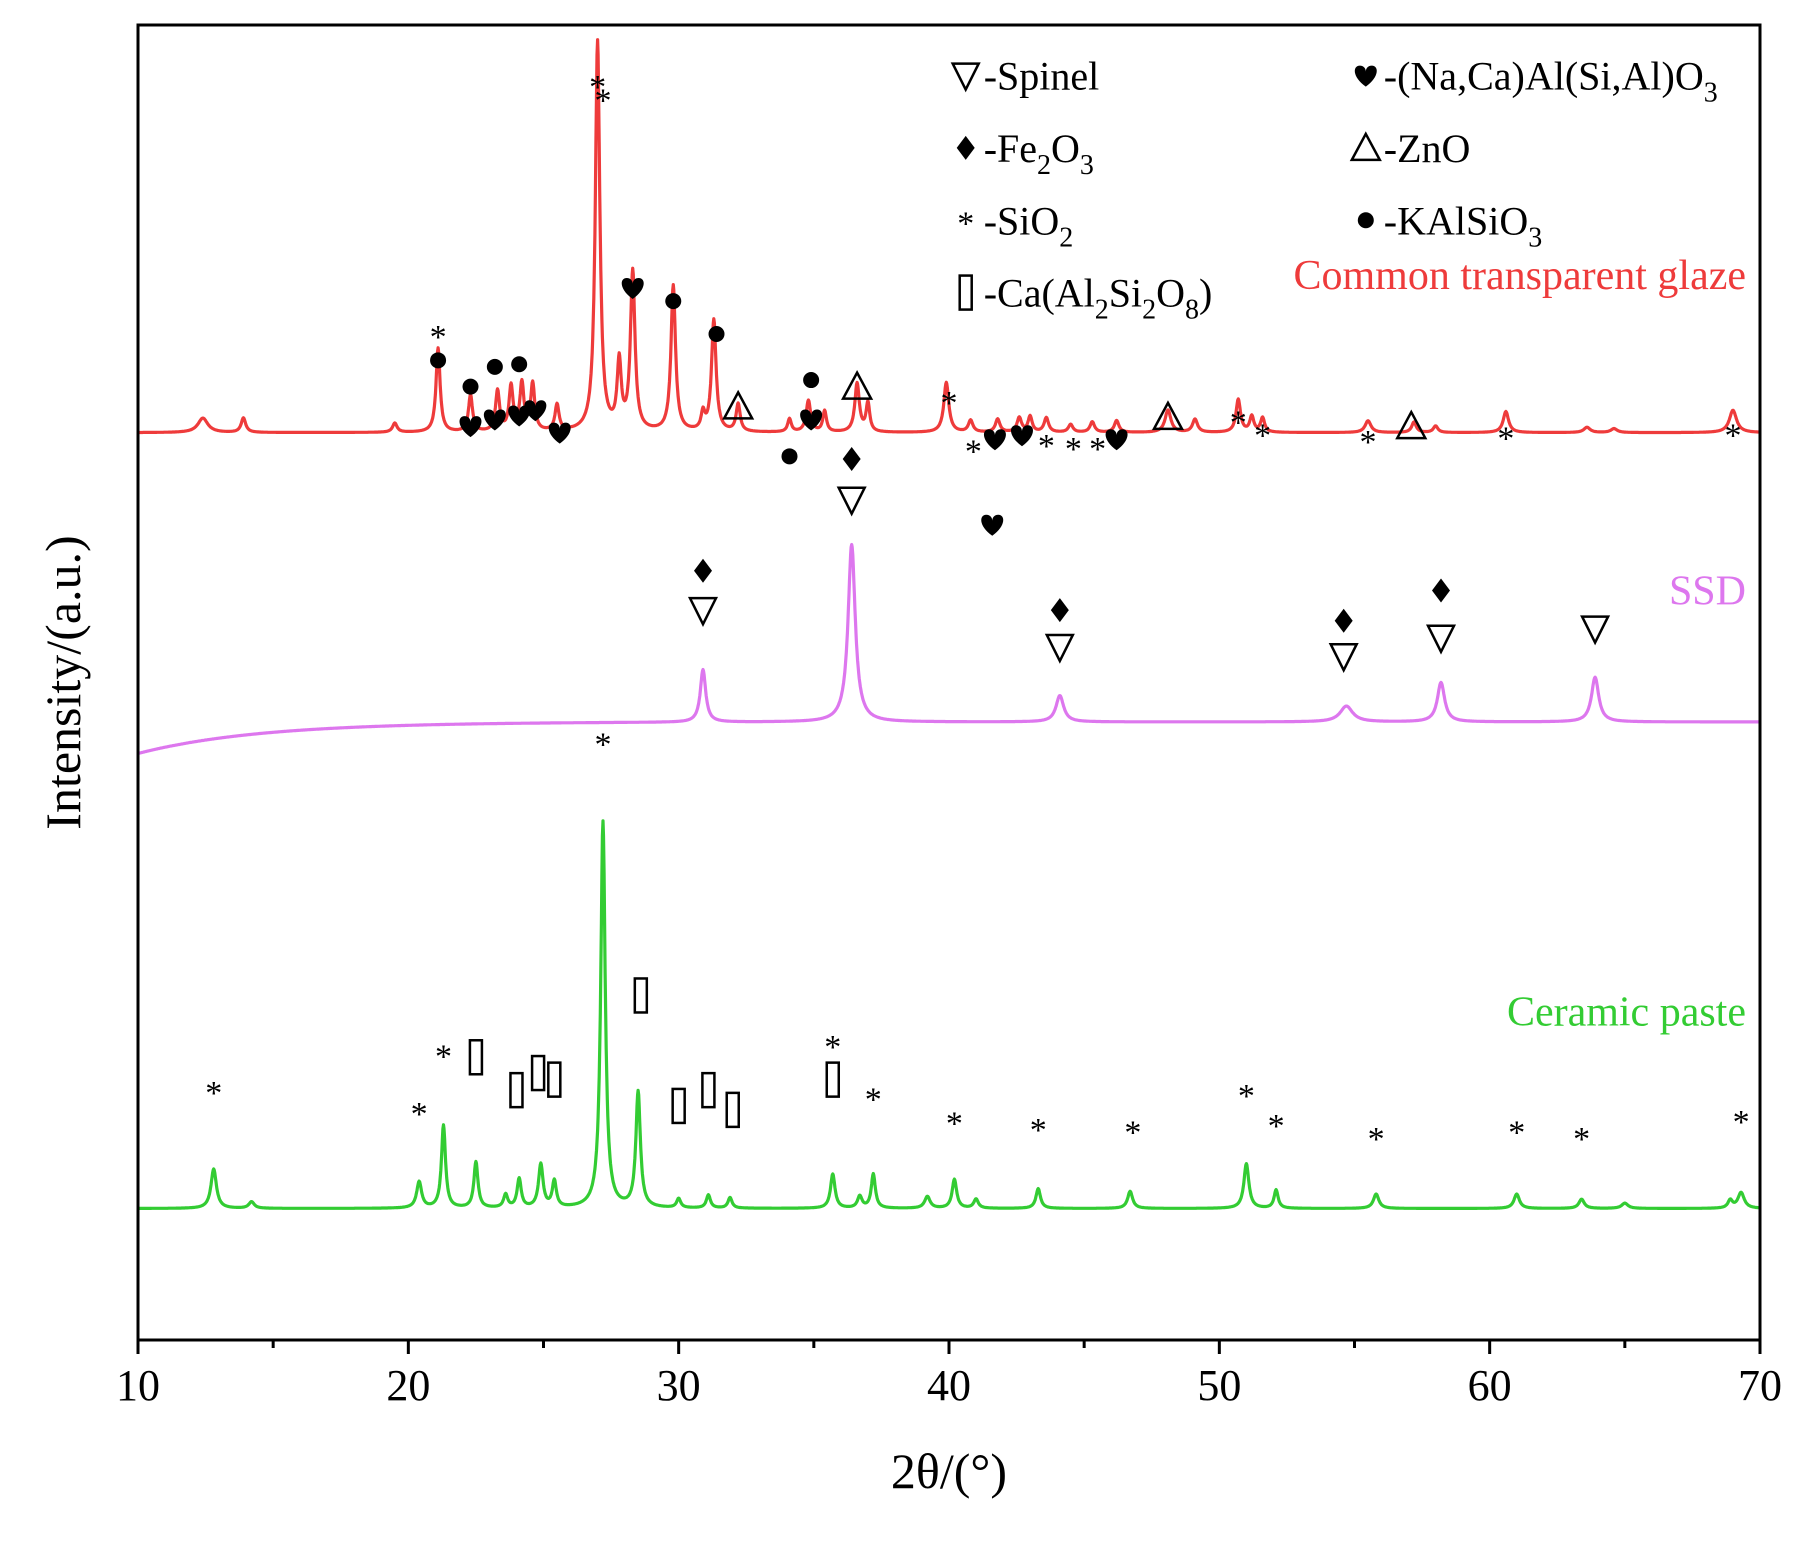  I want to click on x-axis: 10 20 30 40 50 60 70, so click(949, 1375).